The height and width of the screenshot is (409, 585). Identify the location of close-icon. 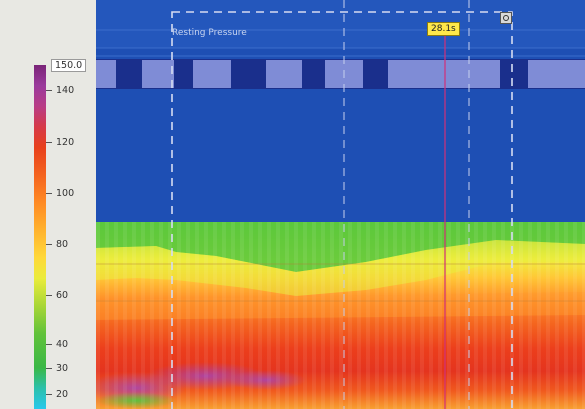
(506, 18).